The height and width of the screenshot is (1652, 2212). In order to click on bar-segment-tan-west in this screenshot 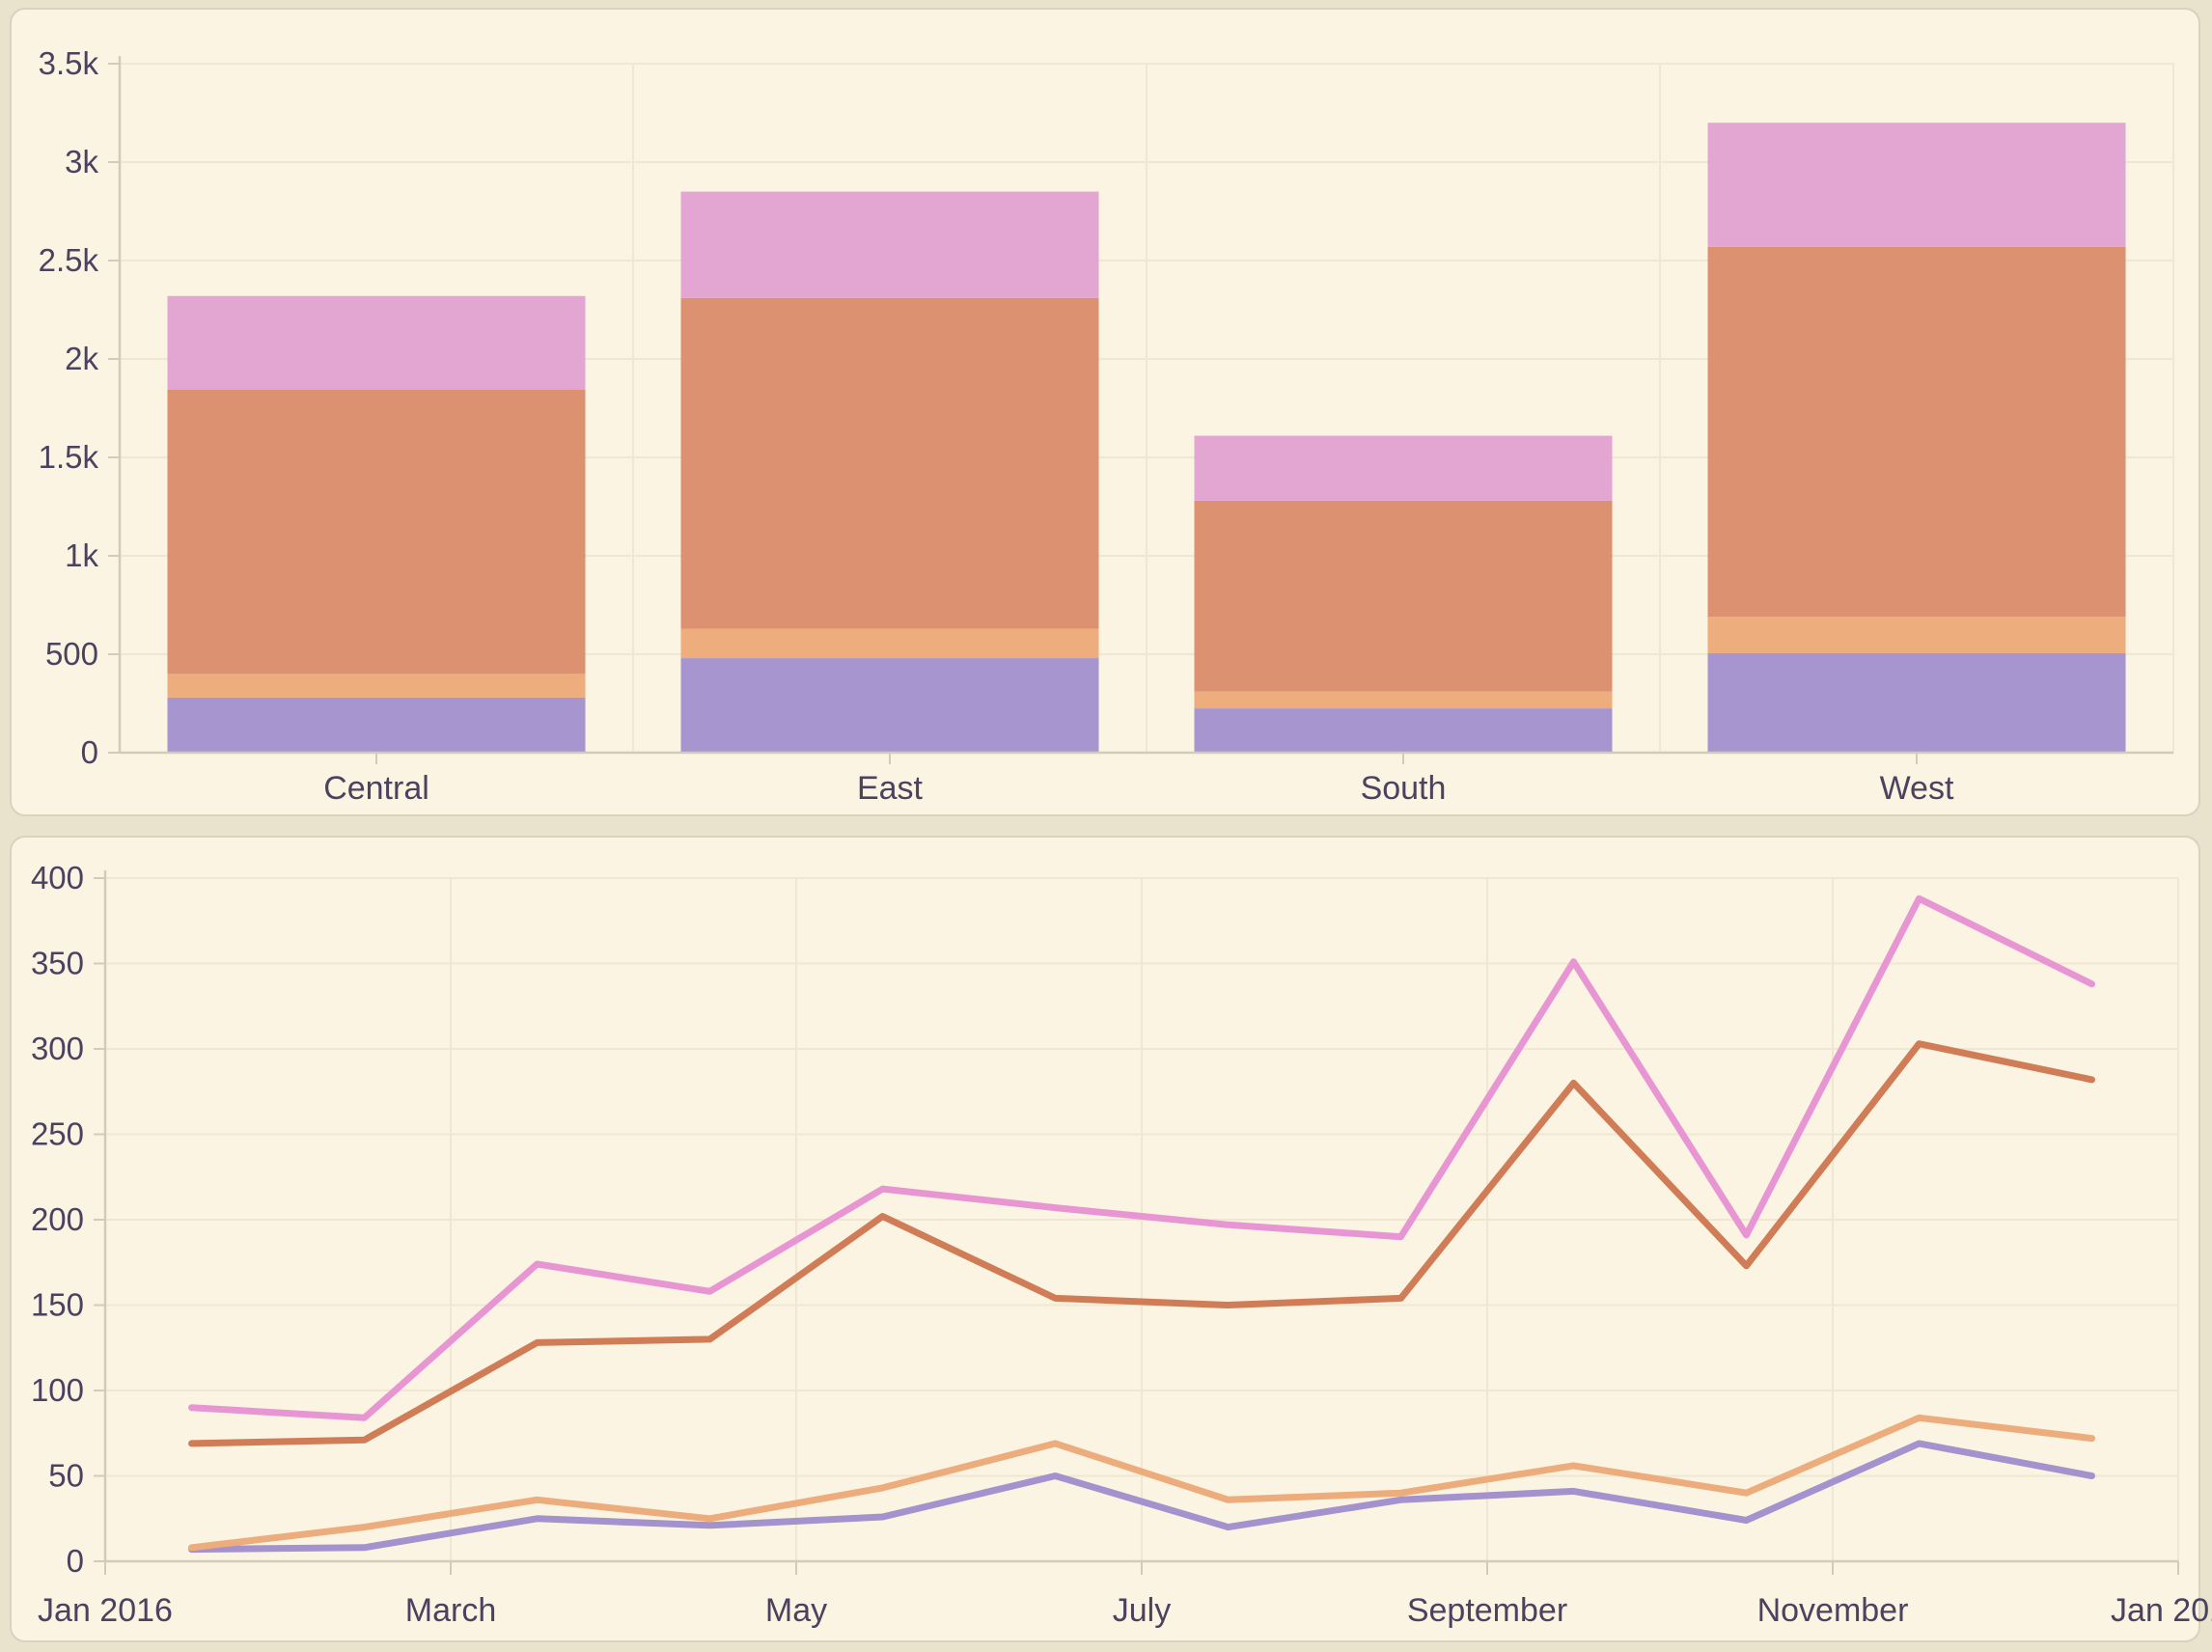, I will do `click(1916, 635)`.